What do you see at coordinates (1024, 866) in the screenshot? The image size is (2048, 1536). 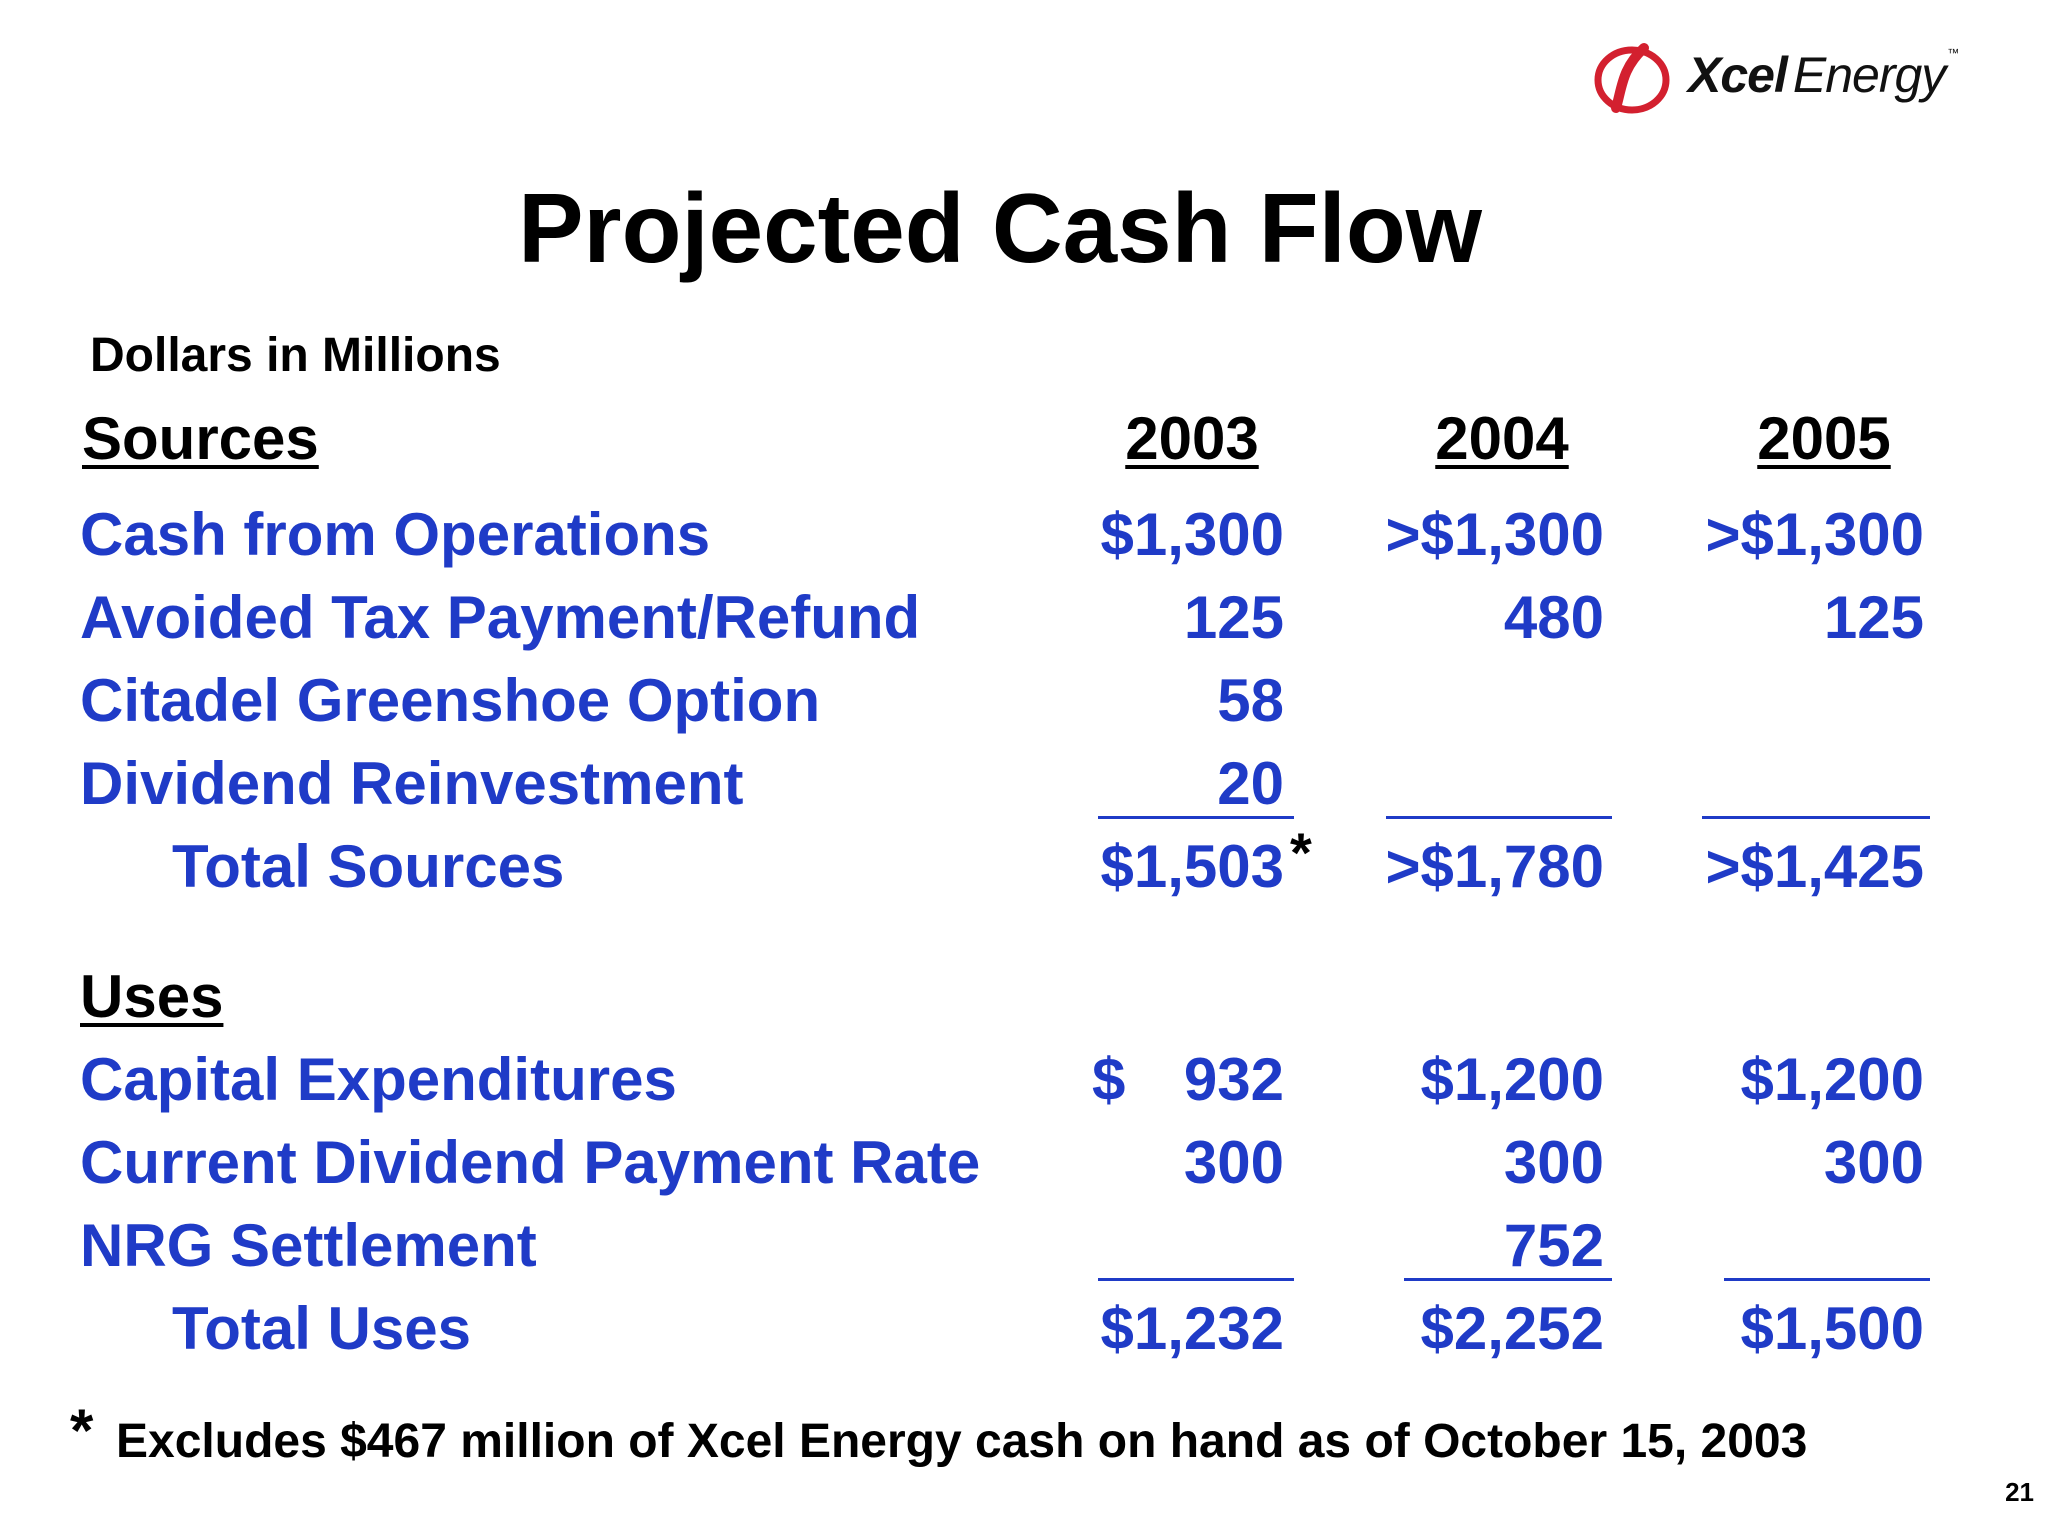 I see `sources-total-row: Total Sources $1,503 * >$1,780 >$1,425` at bounding box center [1024, 866].